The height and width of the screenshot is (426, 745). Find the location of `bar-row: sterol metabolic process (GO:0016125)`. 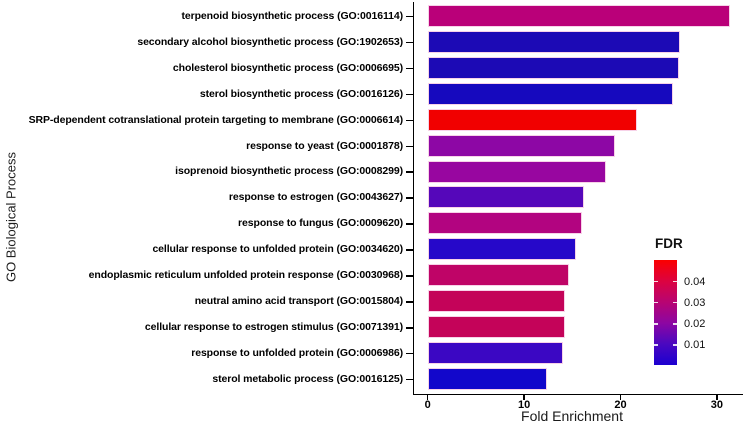

bar-row: sterol metabolic process (GO:0016125) is located at coordinates (372, 379).